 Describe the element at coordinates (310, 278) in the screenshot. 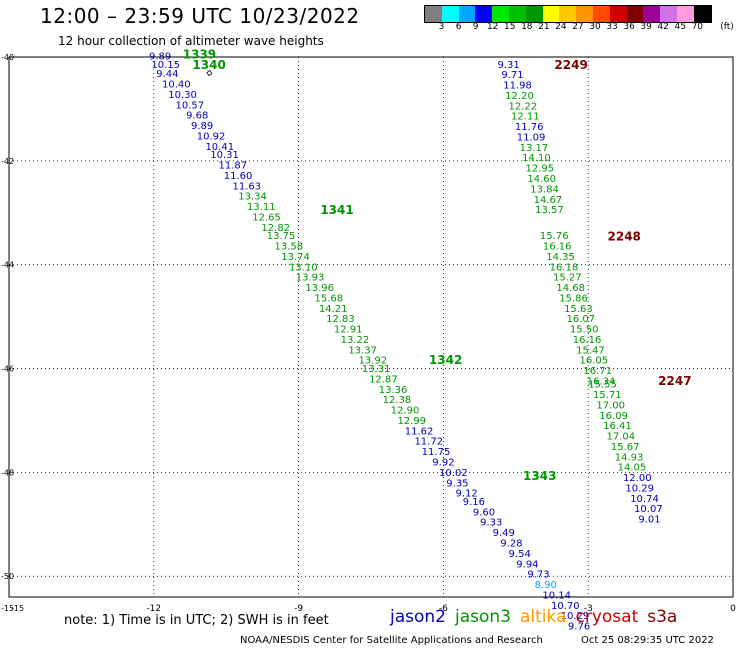

I see `swh-value: 13.93` at that location.